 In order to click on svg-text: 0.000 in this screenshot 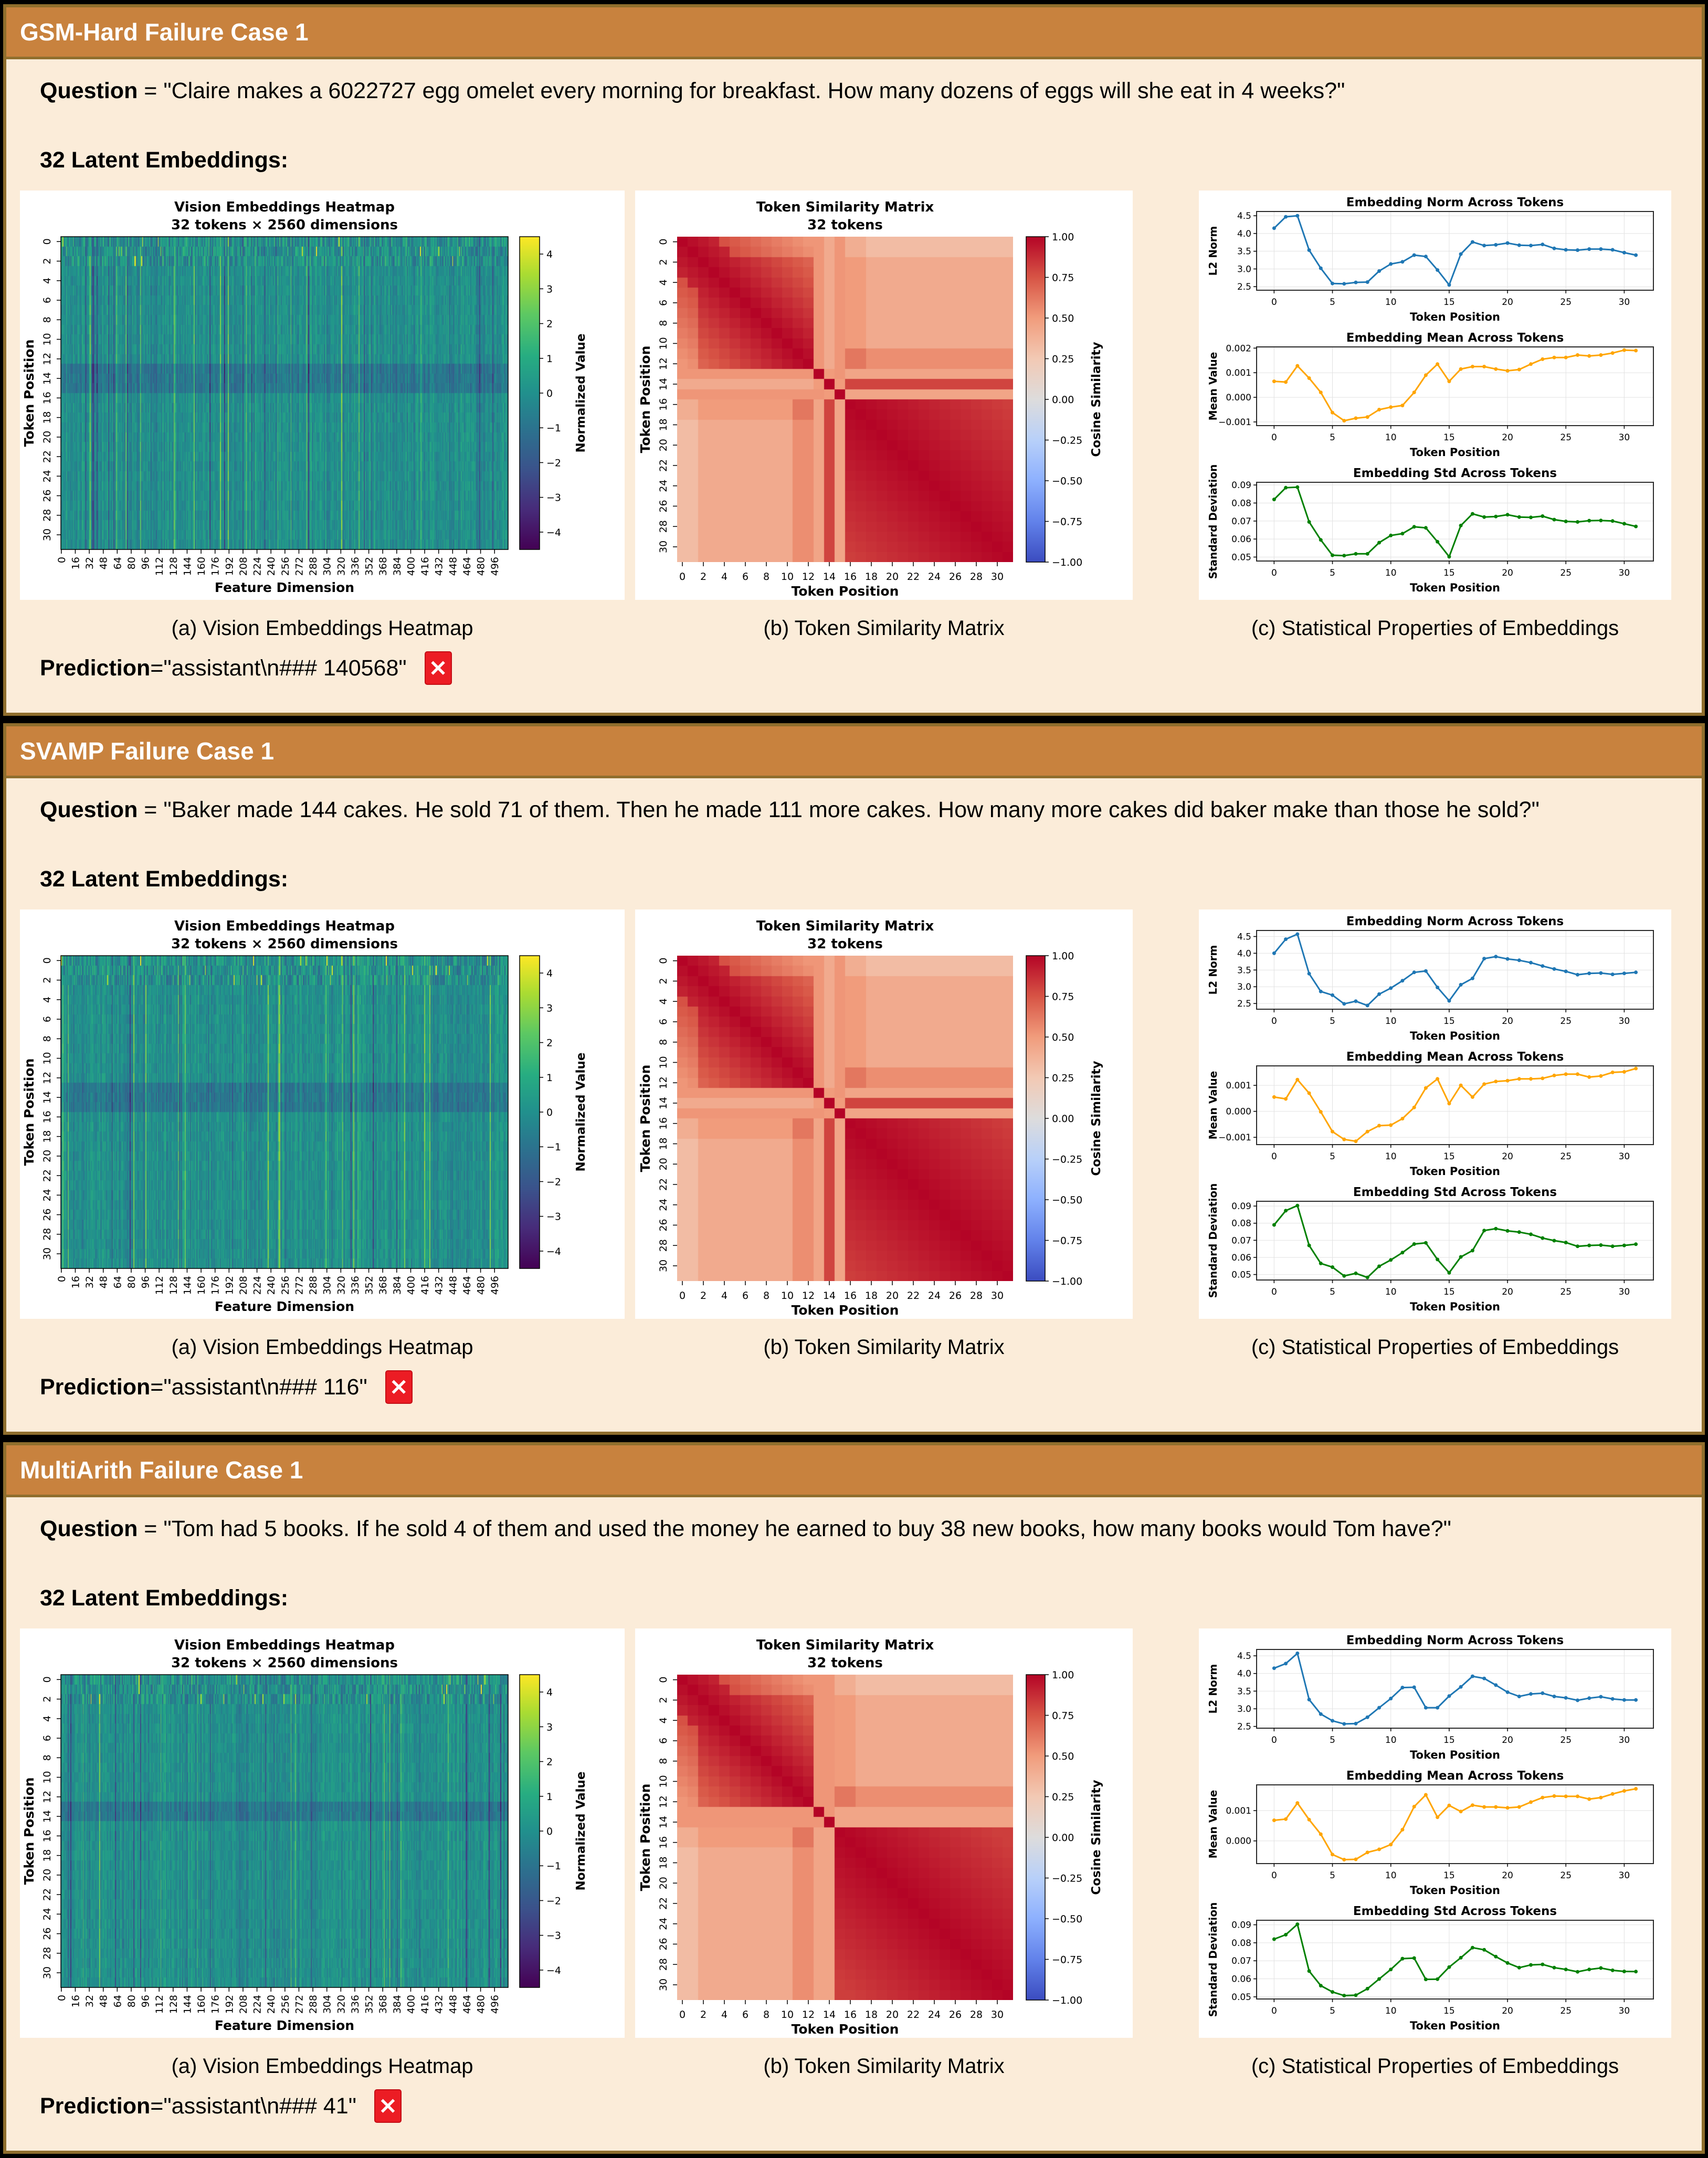, I will do `click(1238, 1841)`.